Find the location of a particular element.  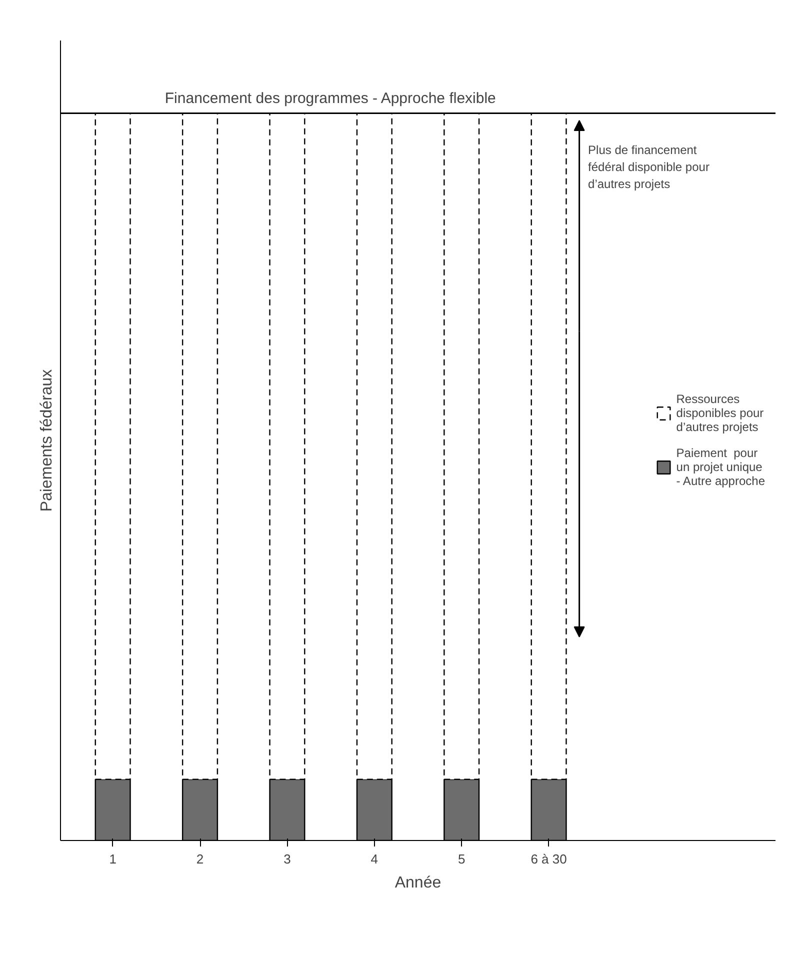

x-tick-label: 2 is located at coordinates (200, 859).